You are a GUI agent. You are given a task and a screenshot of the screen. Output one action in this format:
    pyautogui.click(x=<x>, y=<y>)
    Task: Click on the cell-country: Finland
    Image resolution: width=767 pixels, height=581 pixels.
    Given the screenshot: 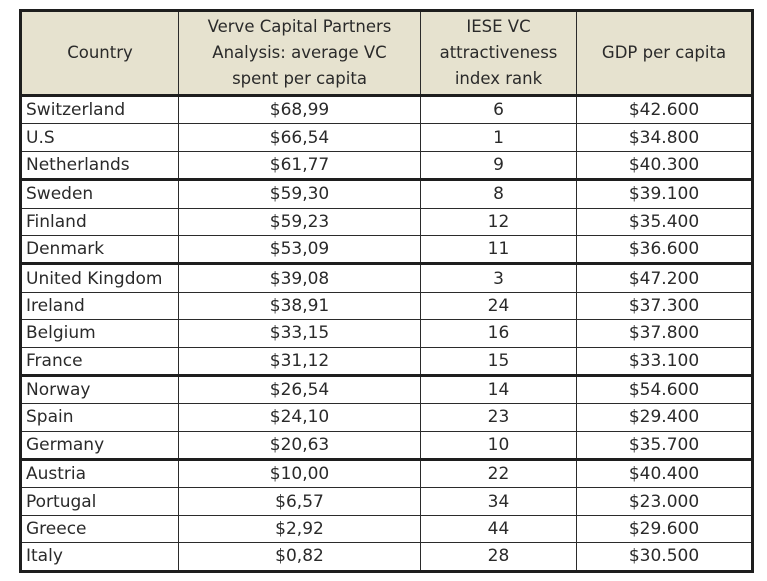 What is the action you would take?
    pyautogui.click(x=99, y=221)
    